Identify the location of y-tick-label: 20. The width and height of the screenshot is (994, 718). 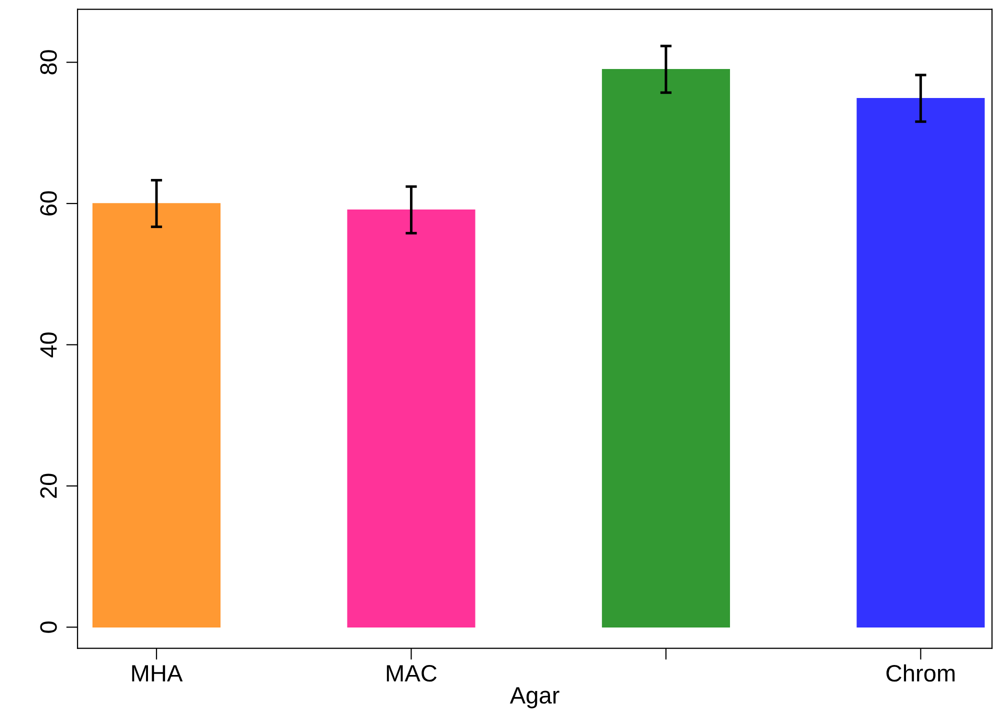
(48, 486).